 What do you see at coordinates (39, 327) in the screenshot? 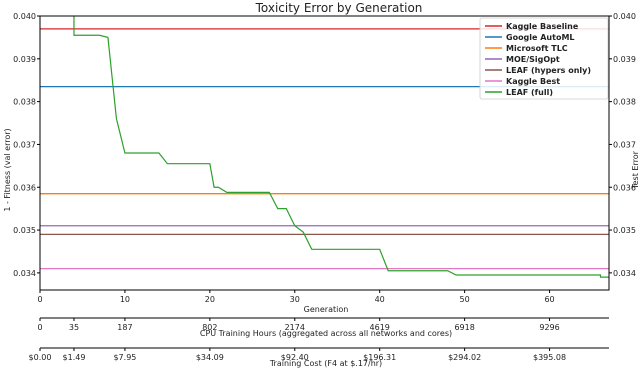
I see `cpu-hours-tick-label-0: 0` at bounding box center [39, 327].